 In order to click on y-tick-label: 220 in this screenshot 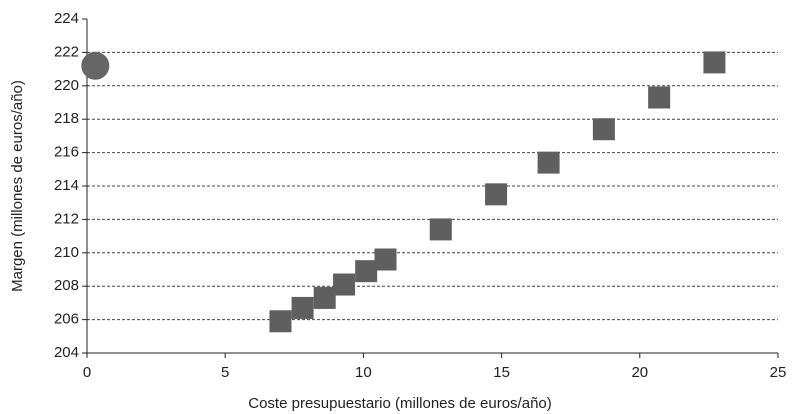, I will do `click(66, 85)`.